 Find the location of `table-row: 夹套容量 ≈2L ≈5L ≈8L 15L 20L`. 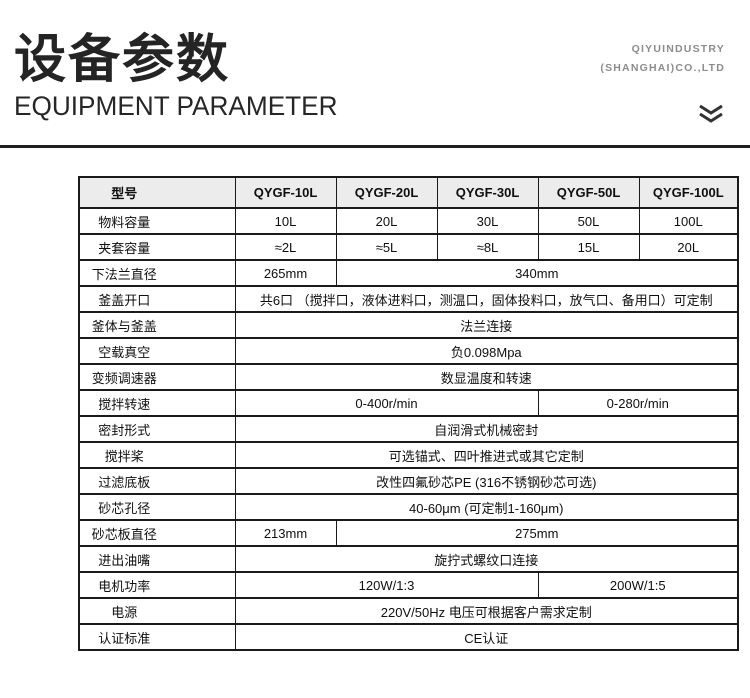

table-row: 夹套容量 ≈2L ≈5L ≈8L 15L 20L is located at coordinates (408, 247).